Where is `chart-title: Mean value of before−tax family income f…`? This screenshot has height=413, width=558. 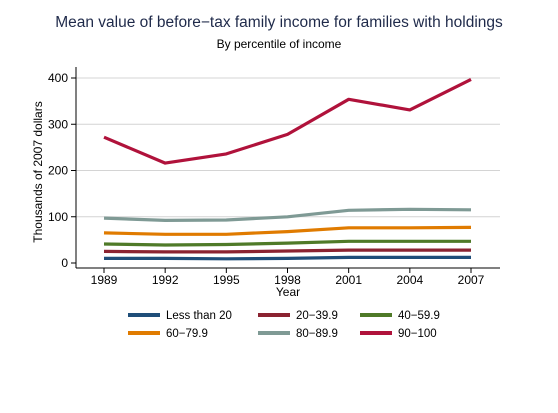
chart-title: Mean value of before−tax family income f… is located at coordinates (279, 22).